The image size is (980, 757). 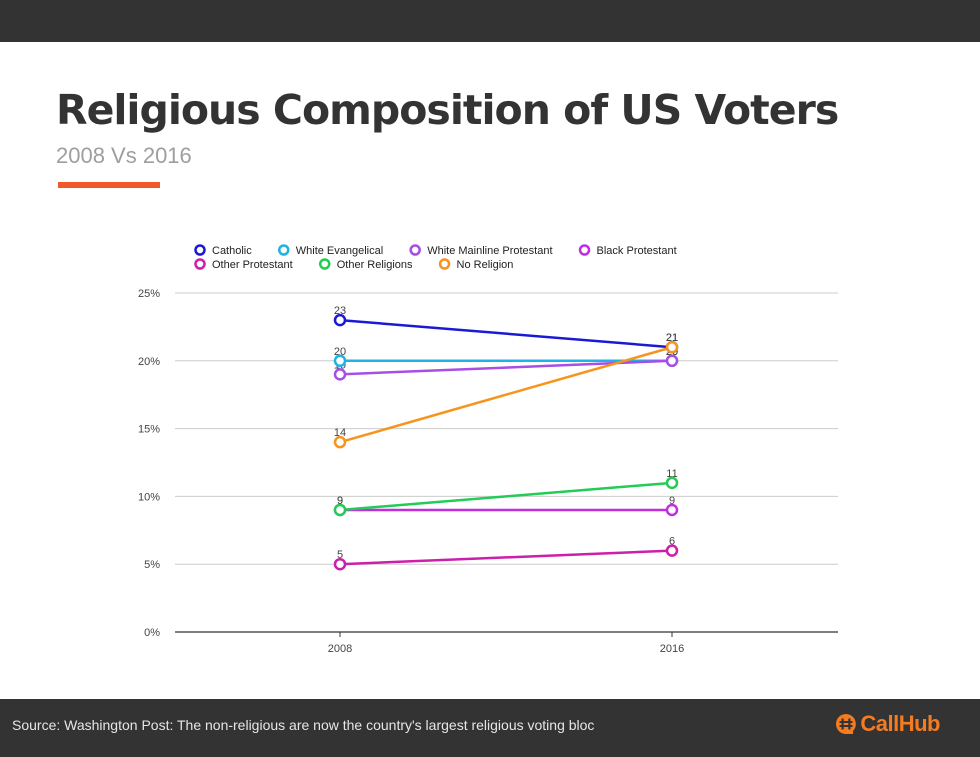 I want to click on y-tick-label: 25%, so click(x=149, y=294).